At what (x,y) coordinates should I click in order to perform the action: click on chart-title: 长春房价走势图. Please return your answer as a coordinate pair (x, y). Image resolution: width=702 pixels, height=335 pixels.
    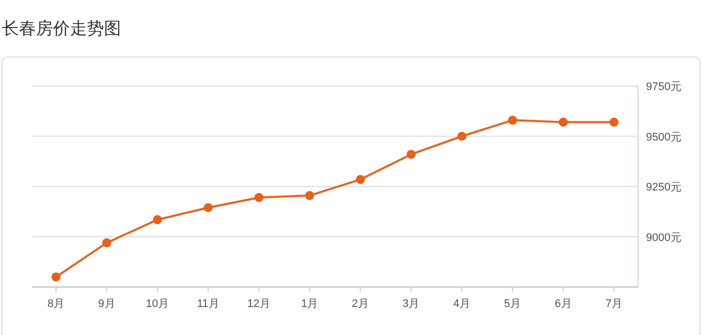
    Looking at the image, I should click on (61, 28).